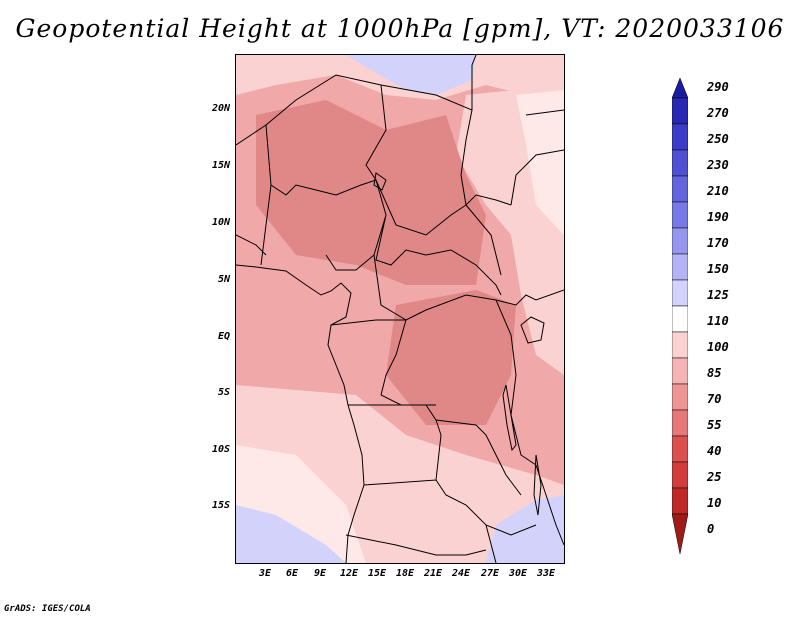 The width and height of the screenshot is (800, 618). I want to click on field-center-low, so click(371, 192).